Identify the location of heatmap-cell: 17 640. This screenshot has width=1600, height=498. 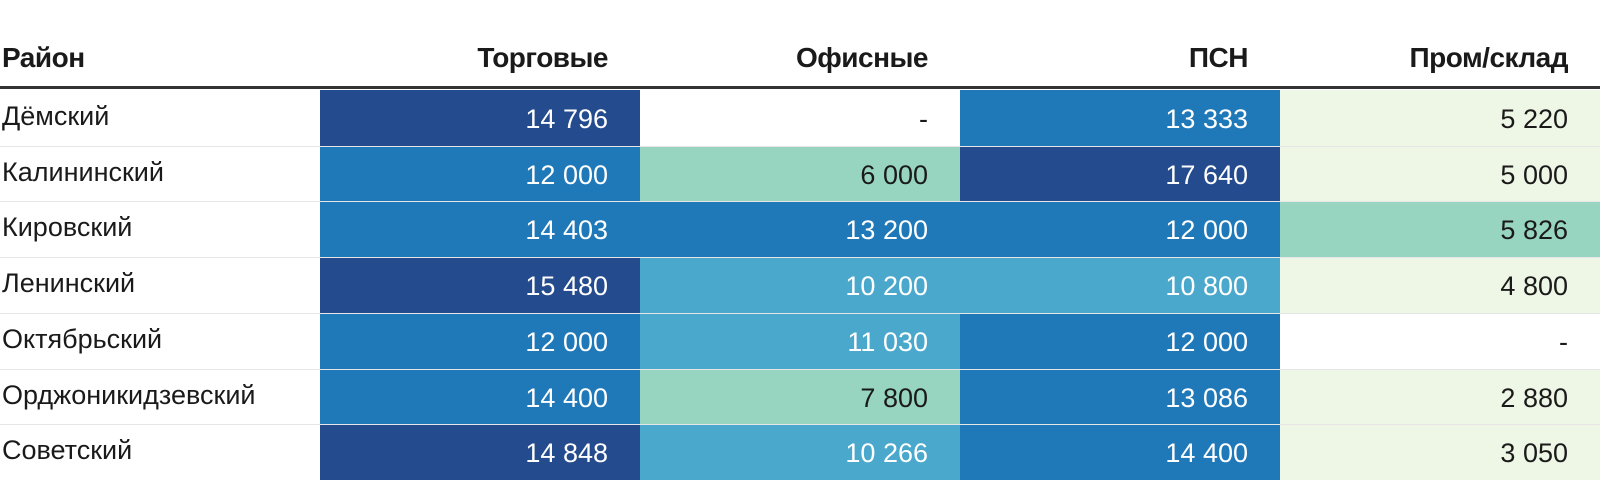
(1120, 173).